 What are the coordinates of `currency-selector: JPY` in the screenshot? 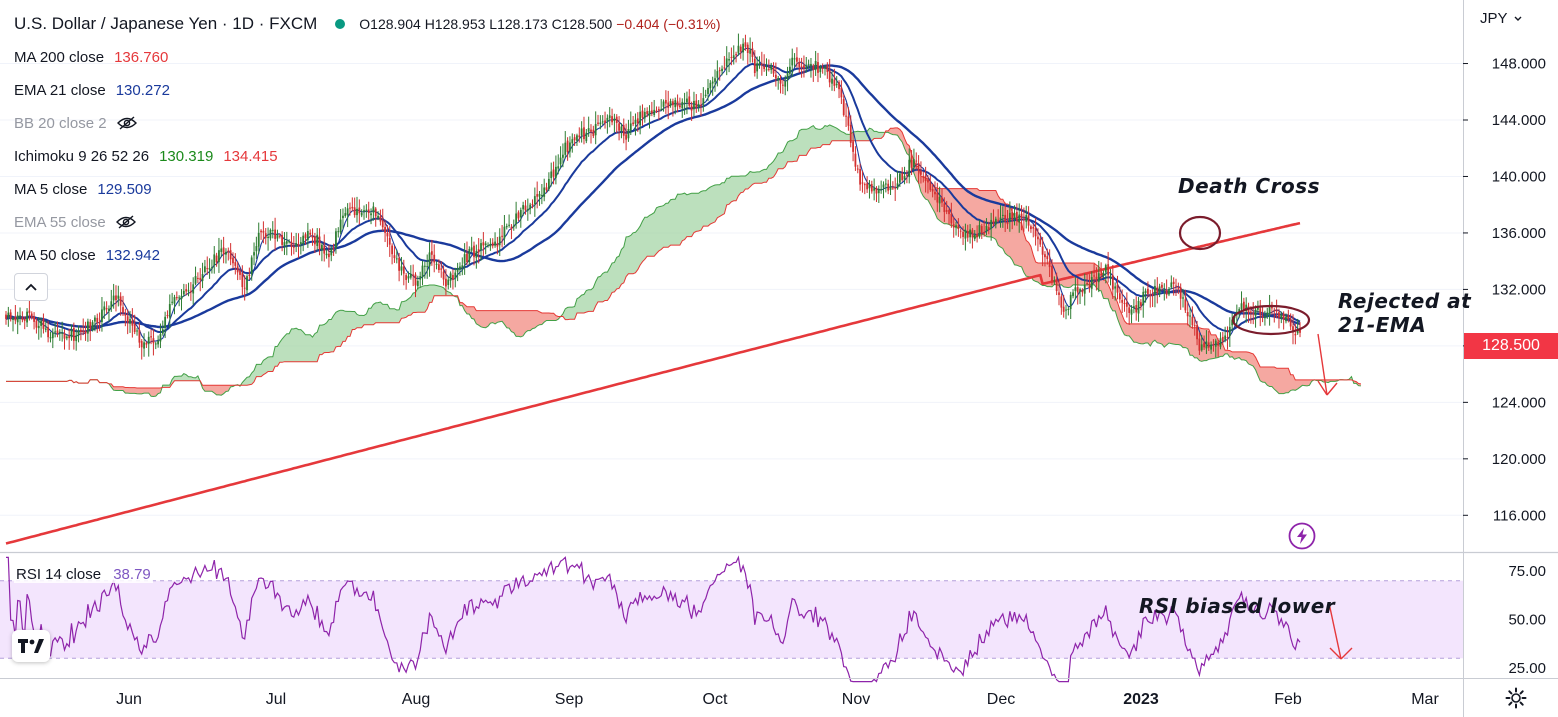 It's located at (1502, 18).